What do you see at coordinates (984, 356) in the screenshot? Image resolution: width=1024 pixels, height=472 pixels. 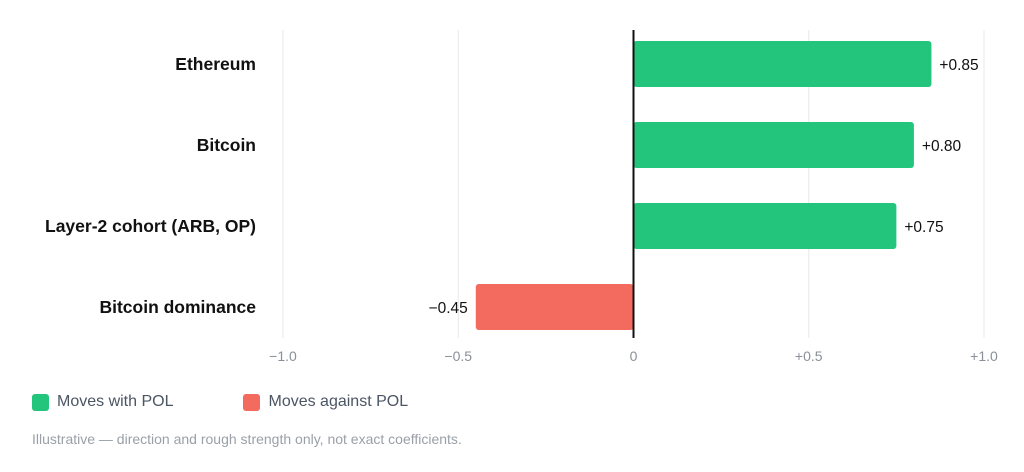 I see `x-tick-label: +1.0` at bounding box center [984, 356].